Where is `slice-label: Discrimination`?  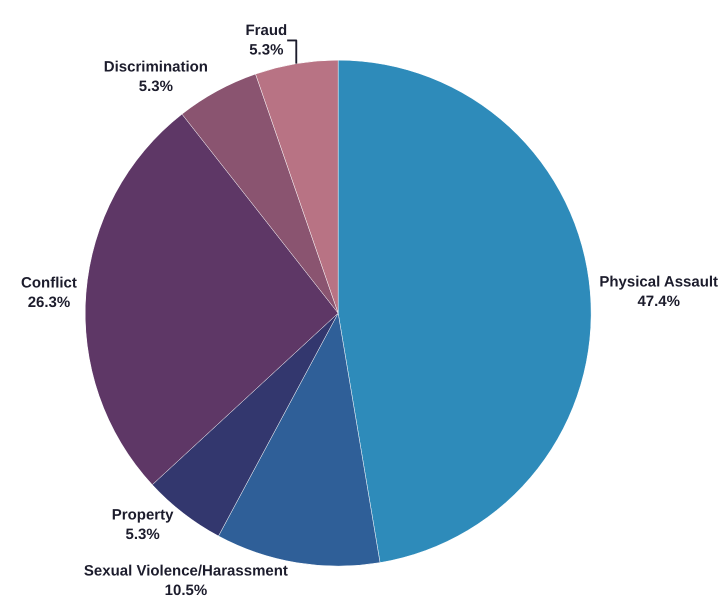 slice-label: Discrimination is located at coordinates (156, 67).